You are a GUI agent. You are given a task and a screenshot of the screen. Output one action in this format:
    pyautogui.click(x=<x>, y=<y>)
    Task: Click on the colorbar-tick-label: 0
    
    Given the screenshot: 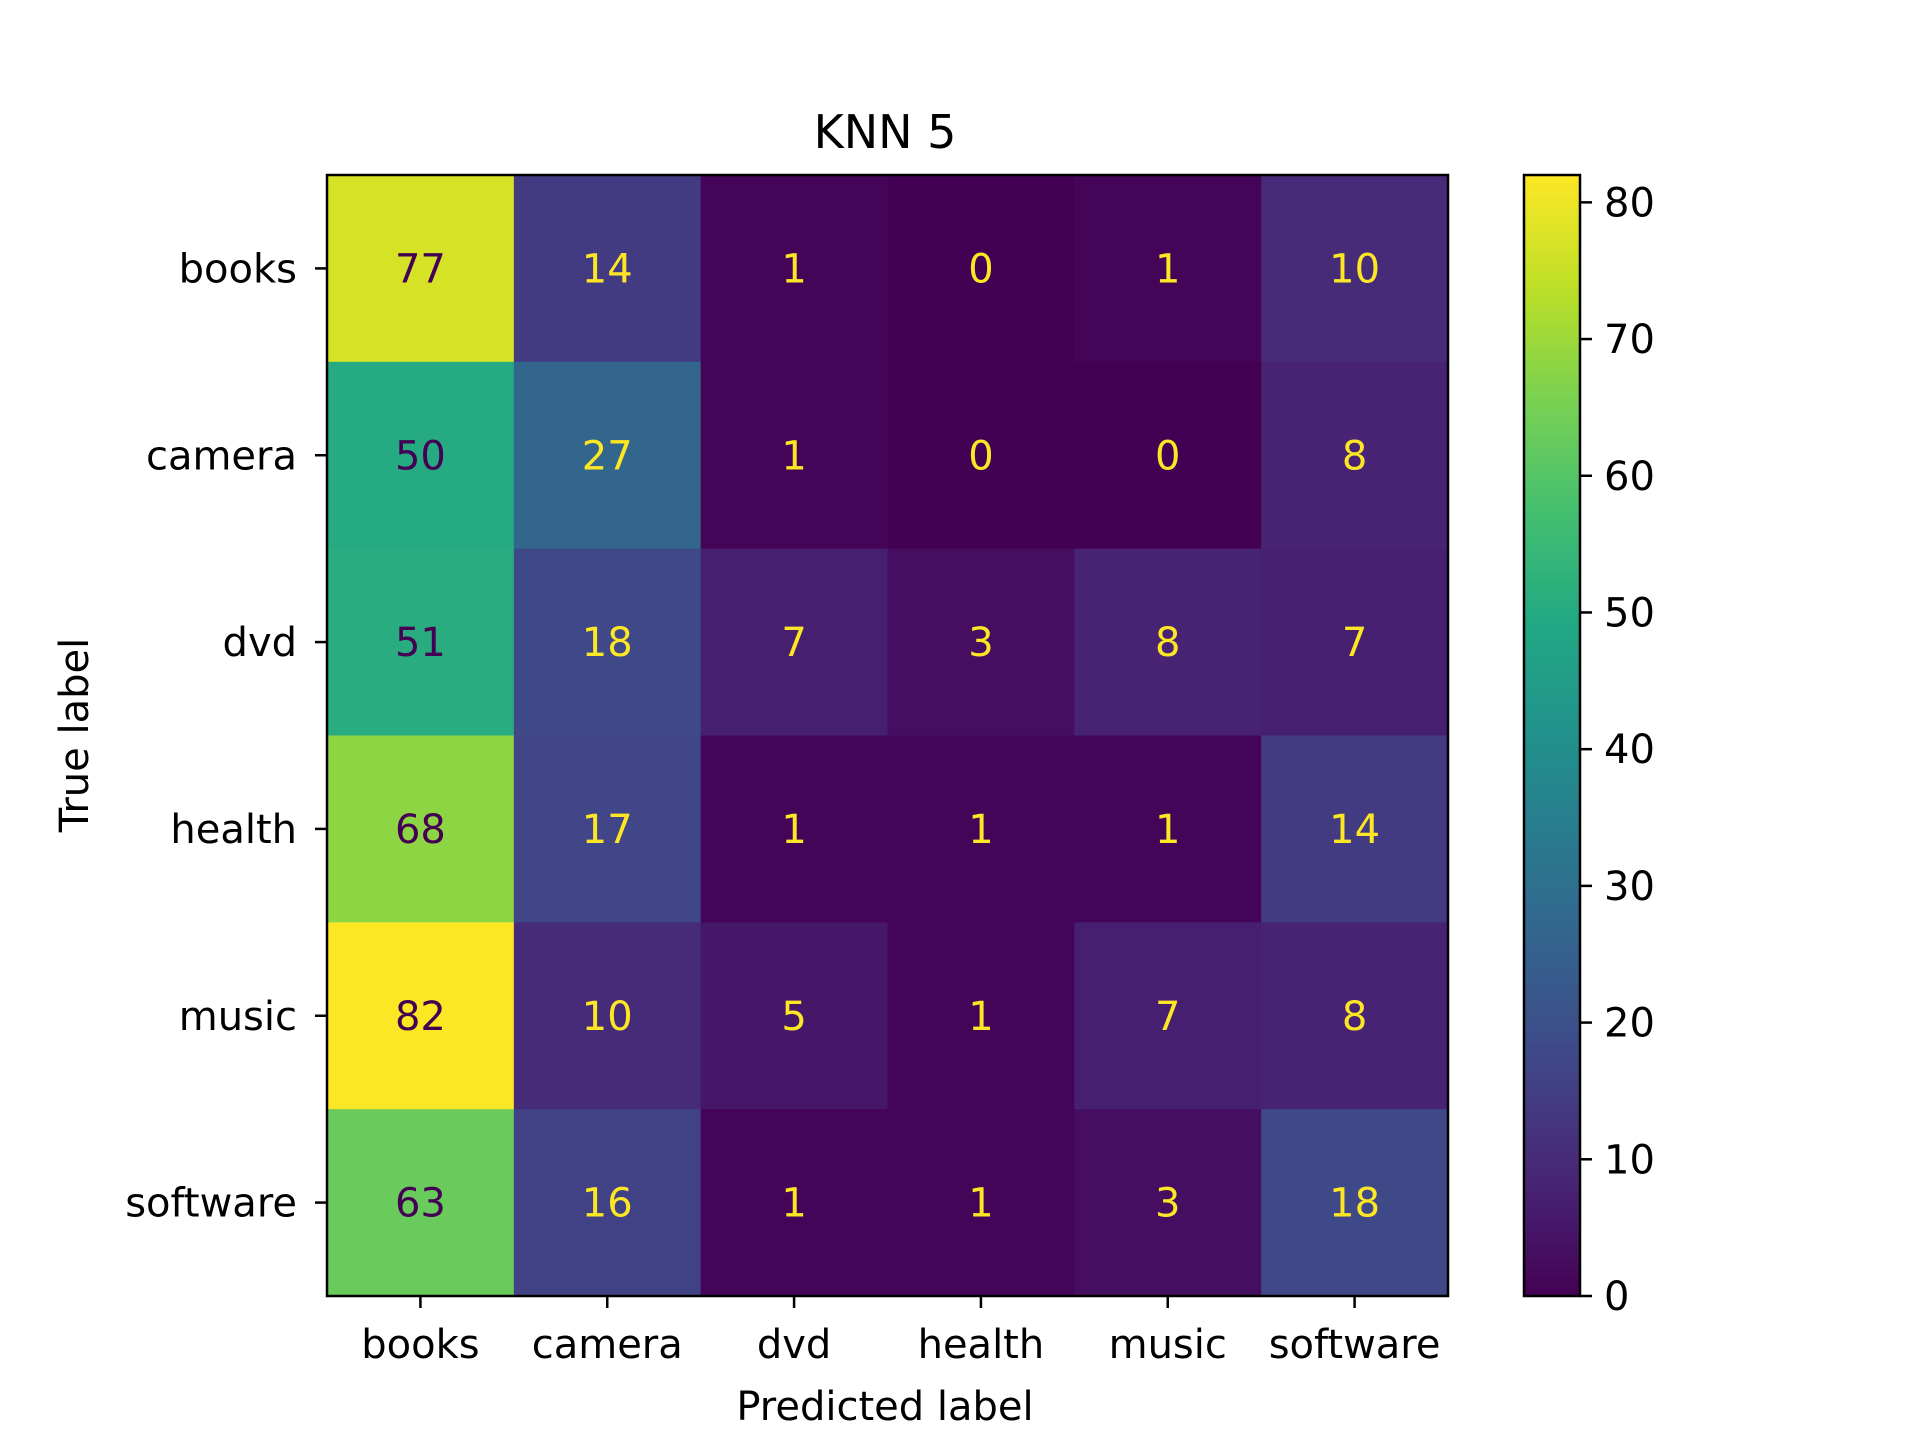 What is the action you would take?
    pyautogui.click(x=1616, y=1297)
    